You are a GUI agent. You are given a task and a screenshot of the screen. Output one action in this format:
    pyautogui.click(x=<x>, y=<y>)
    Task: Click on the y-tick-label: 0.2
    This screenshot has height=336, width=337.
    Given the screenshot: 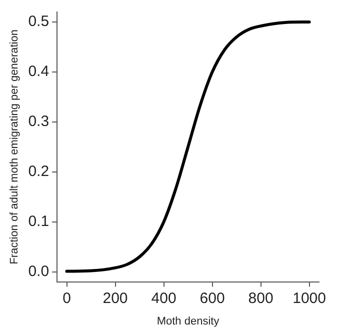 What is the action you would take?
    pyautogui.click(x=39, y=171)
    